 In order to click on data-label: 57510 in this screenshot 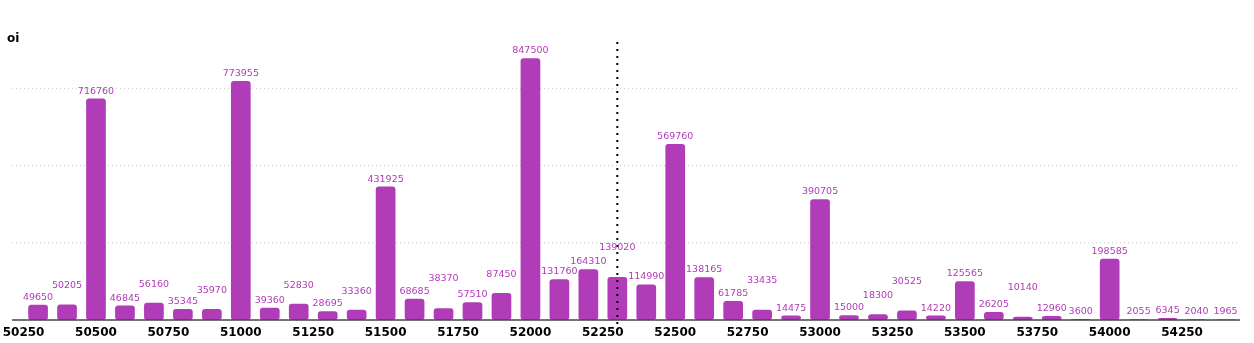, I will do `click(472, 294)`.